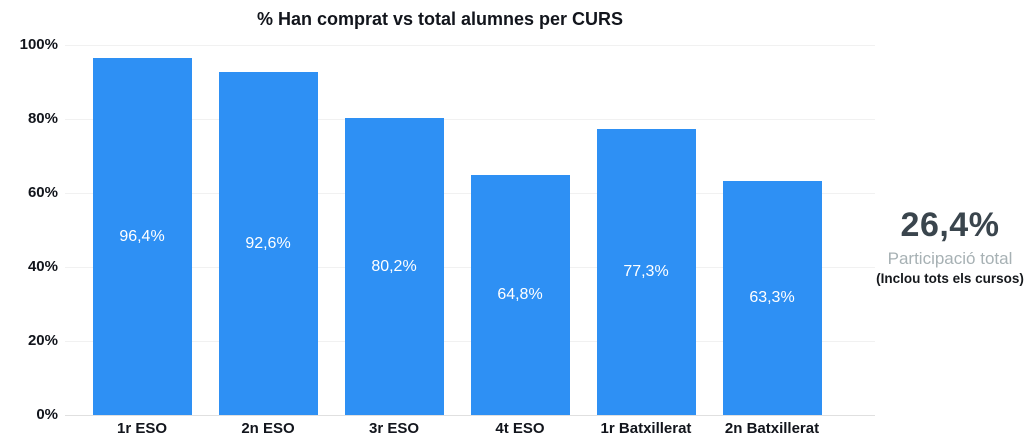 This screenshot has height=448, width=1024. I want to click on bar: 96,4%, so click(142, 236).